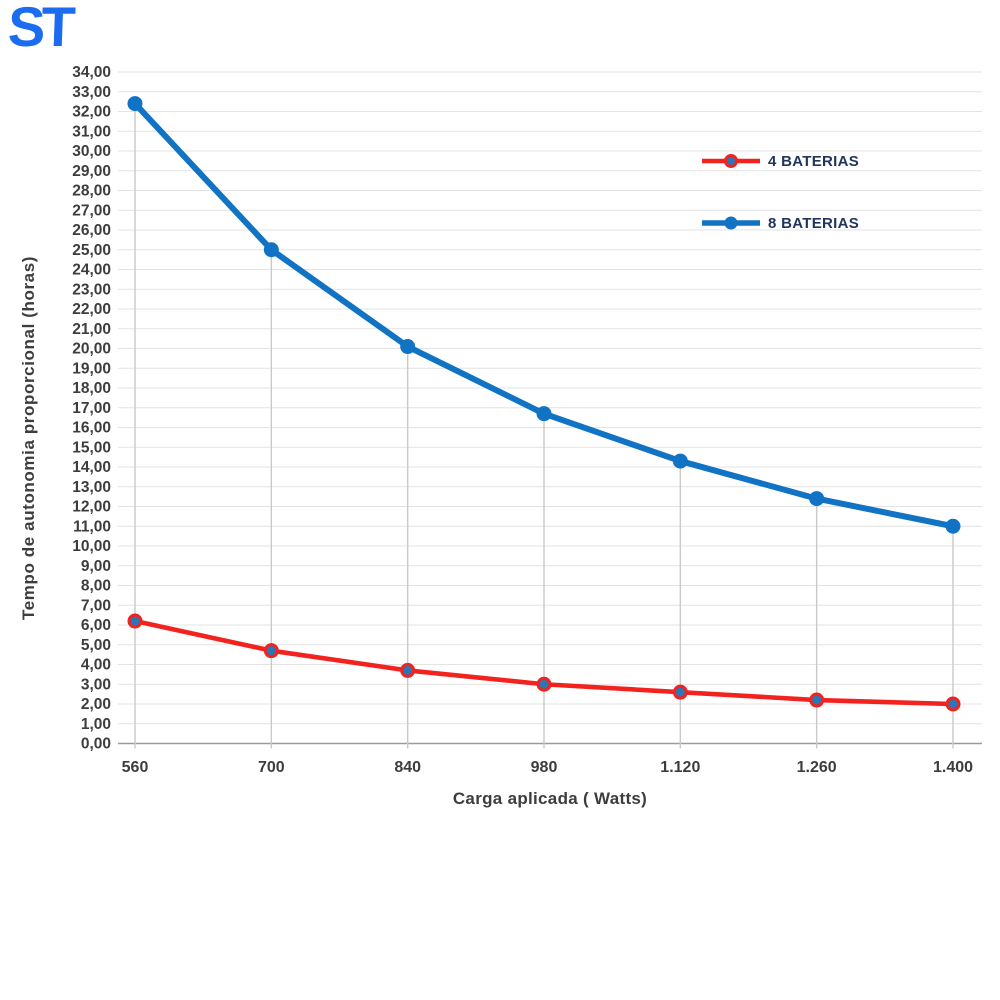  Describe the element at coordinates (91, 112) in the screenshot. I see `y-tick-label: 32,00` at that location.